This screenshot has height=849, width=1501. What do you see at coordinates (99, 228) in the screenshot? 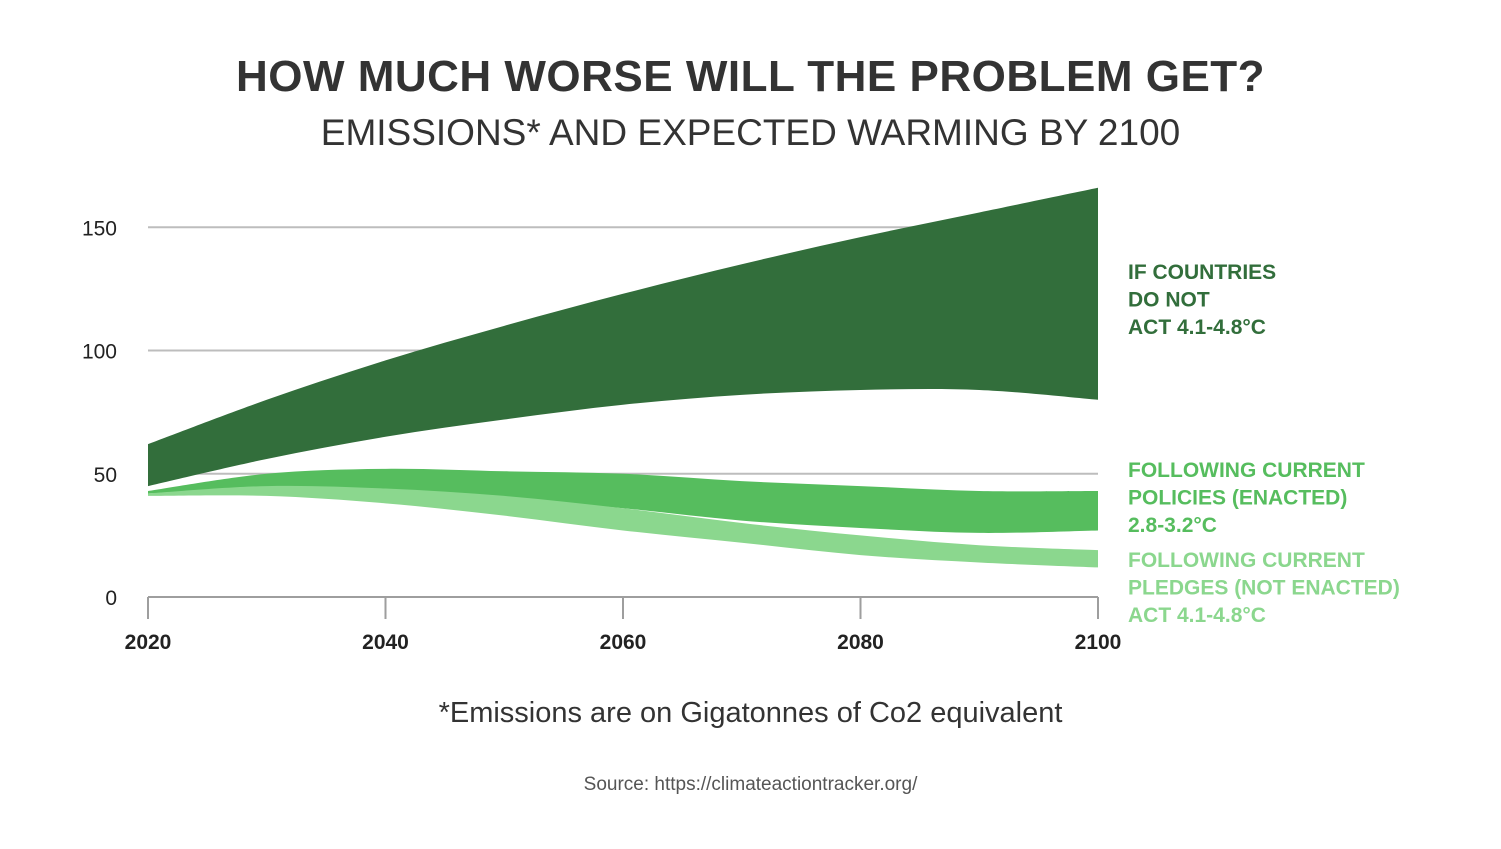
I see `y-tick-label: 150` at bounding box center [99, 228].